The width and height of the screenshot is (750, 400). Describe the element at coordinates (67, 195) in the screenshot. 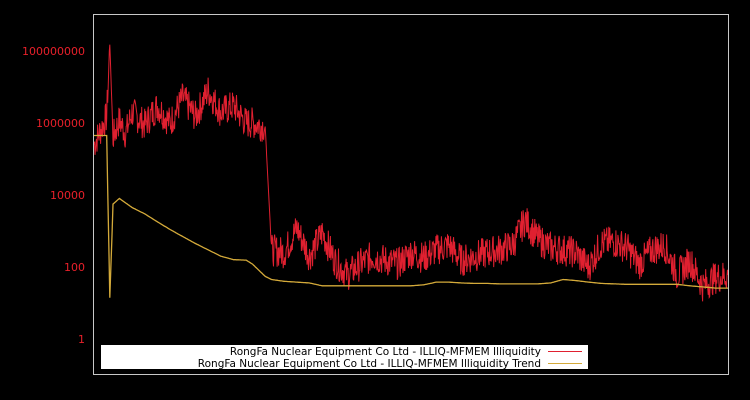

I see `y-tick-label: 10000` at that location.